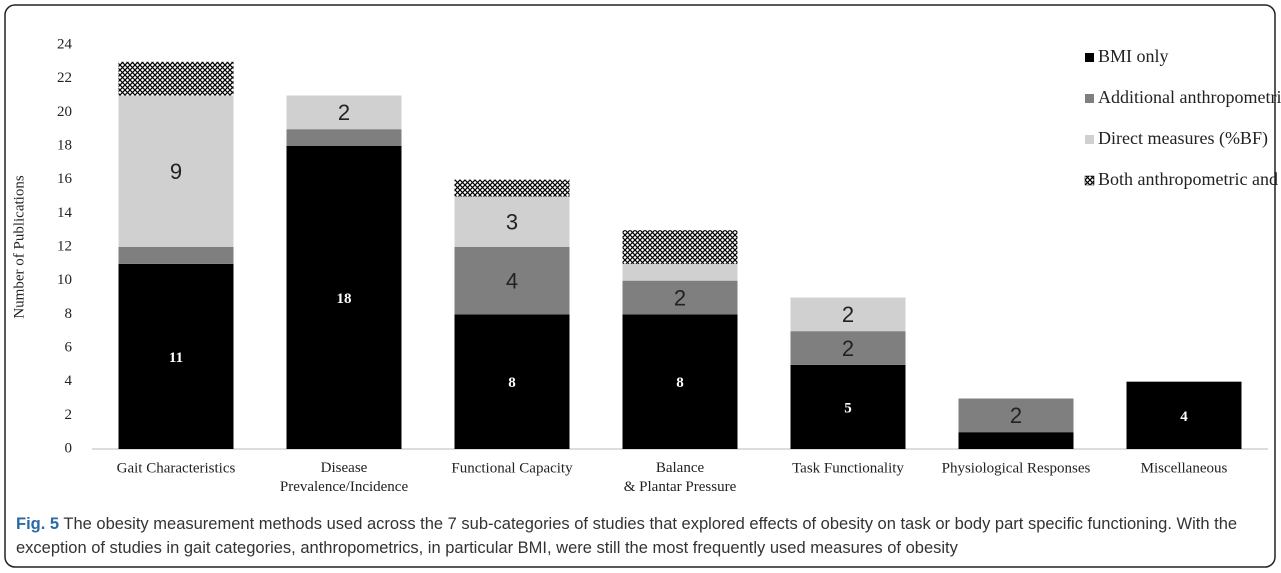 The image size is (1281, 573). Describe the element at coordinates (69, 415) in the screenshot. I see `y-tick-label: 2` at that location.